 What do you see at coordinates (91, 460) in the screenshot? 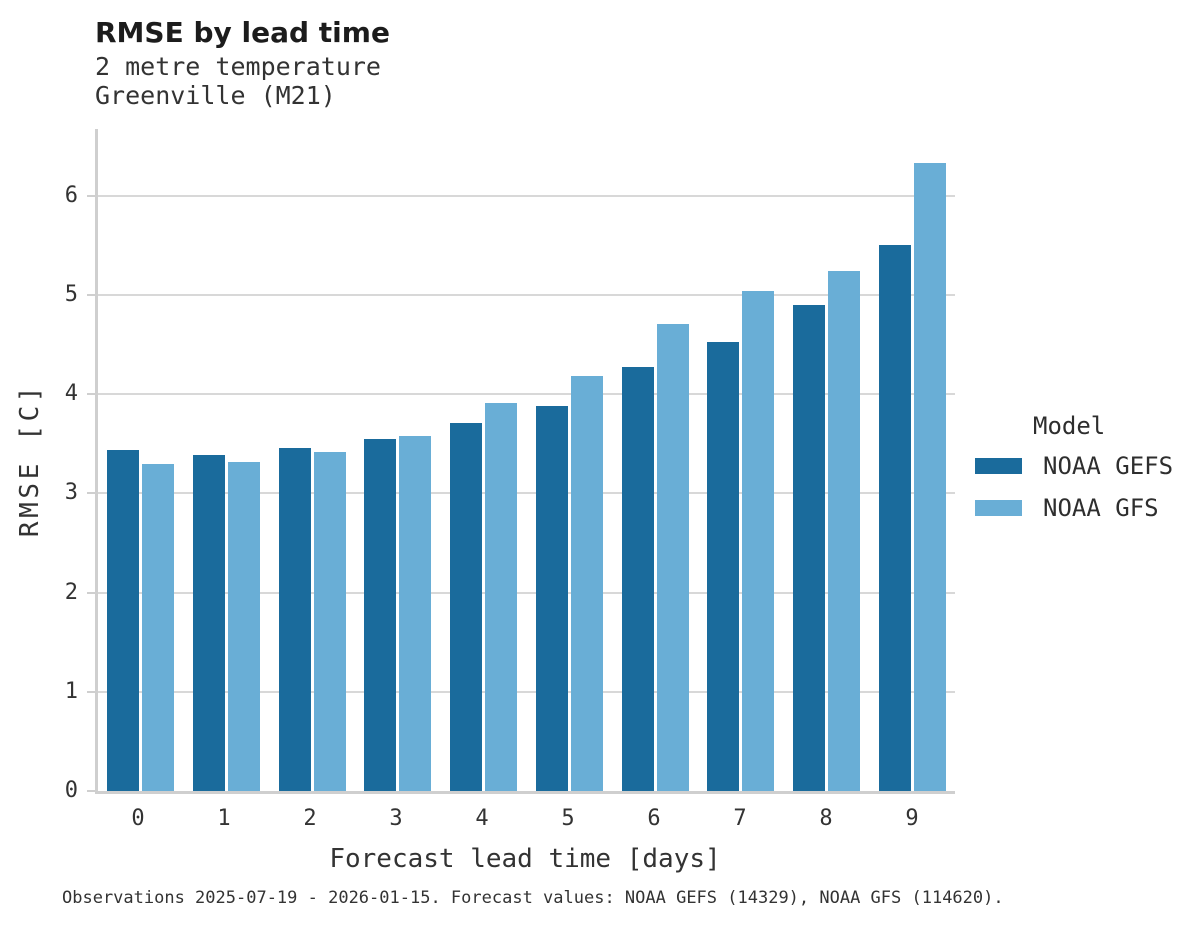
I see `y-axis-tick-marks` at bounding box center [91, 460].